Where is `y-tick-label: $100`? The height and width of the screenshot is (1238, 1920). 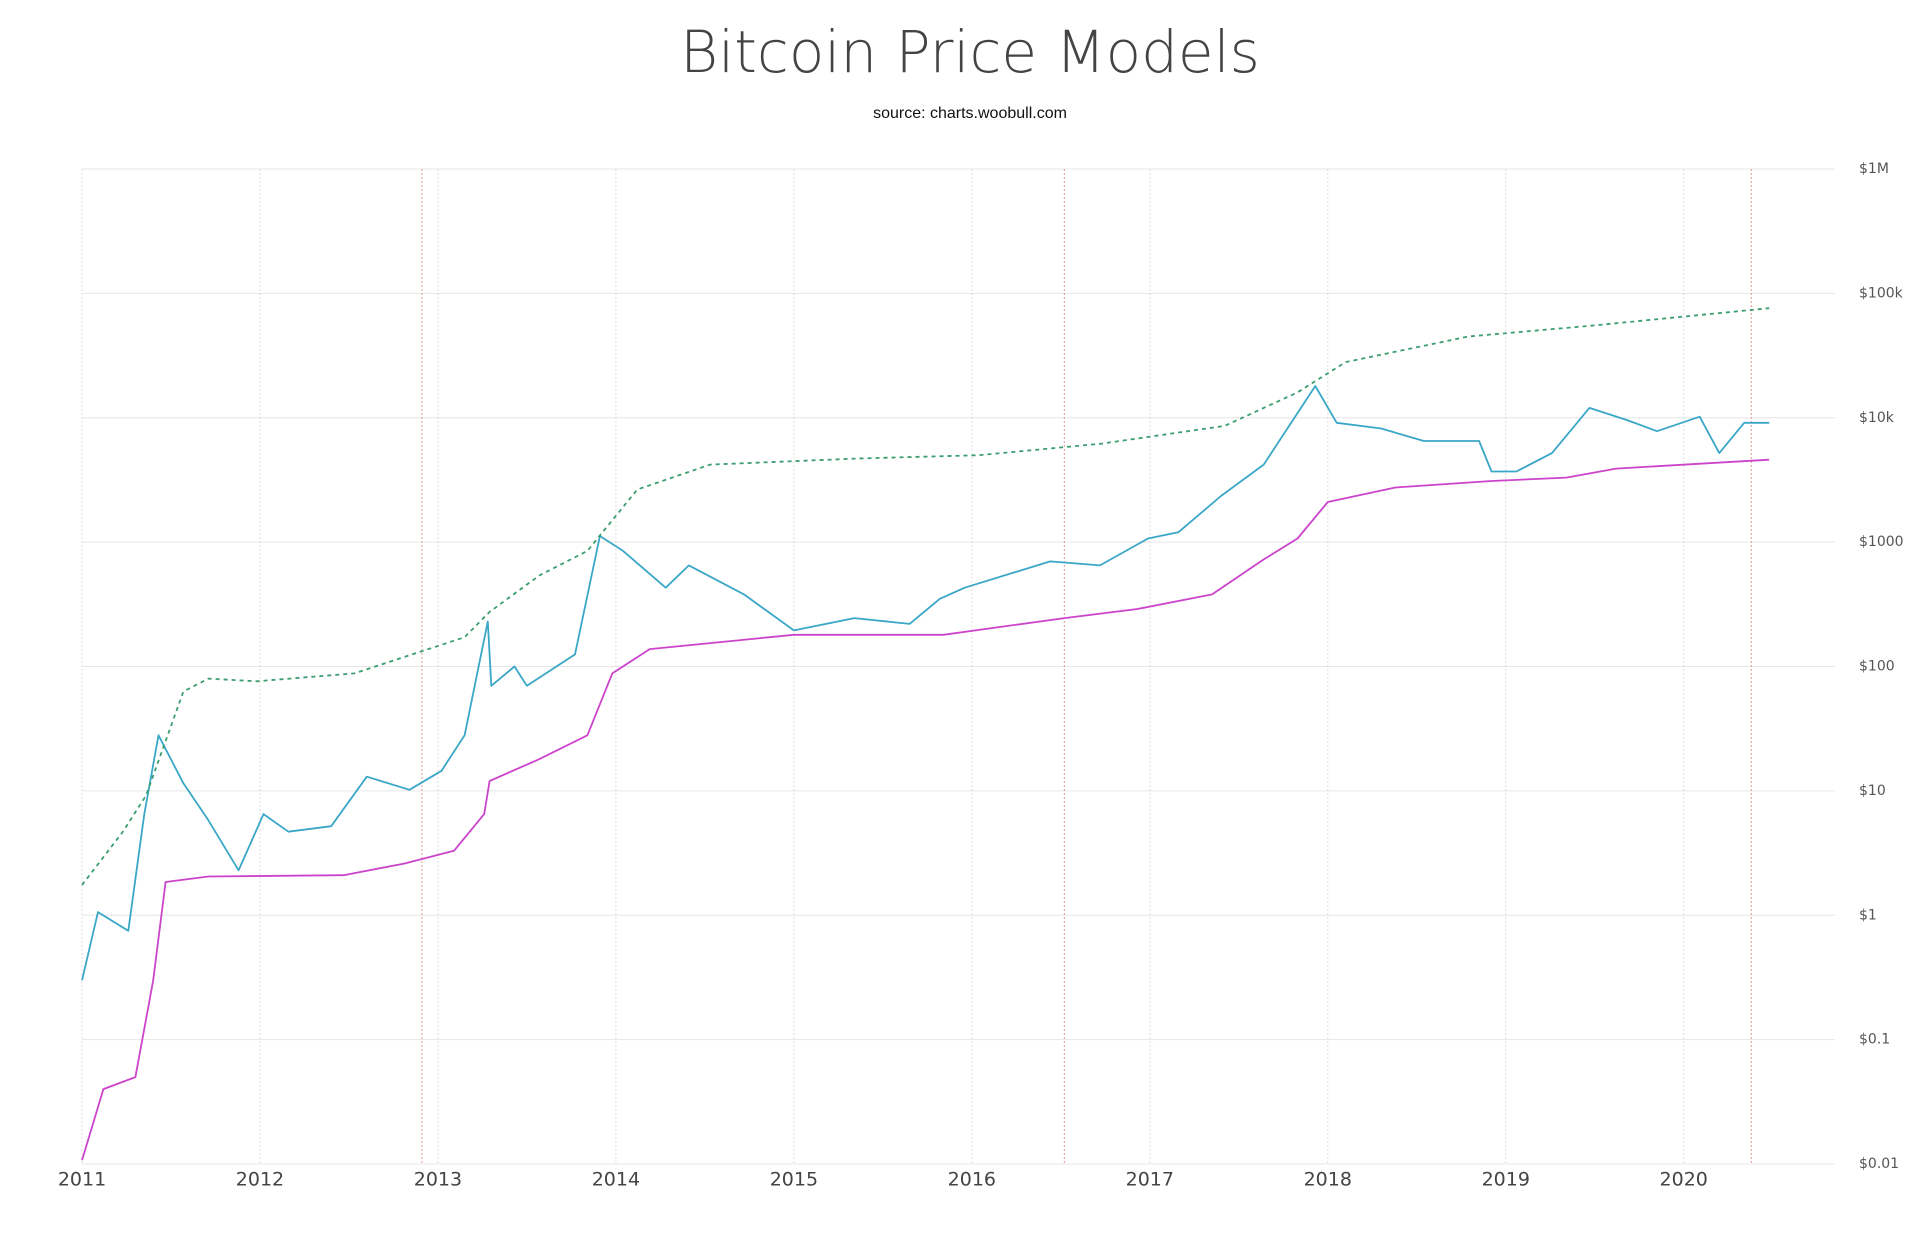
y-tick-label: $100 is located at coordinates (1877, 667).